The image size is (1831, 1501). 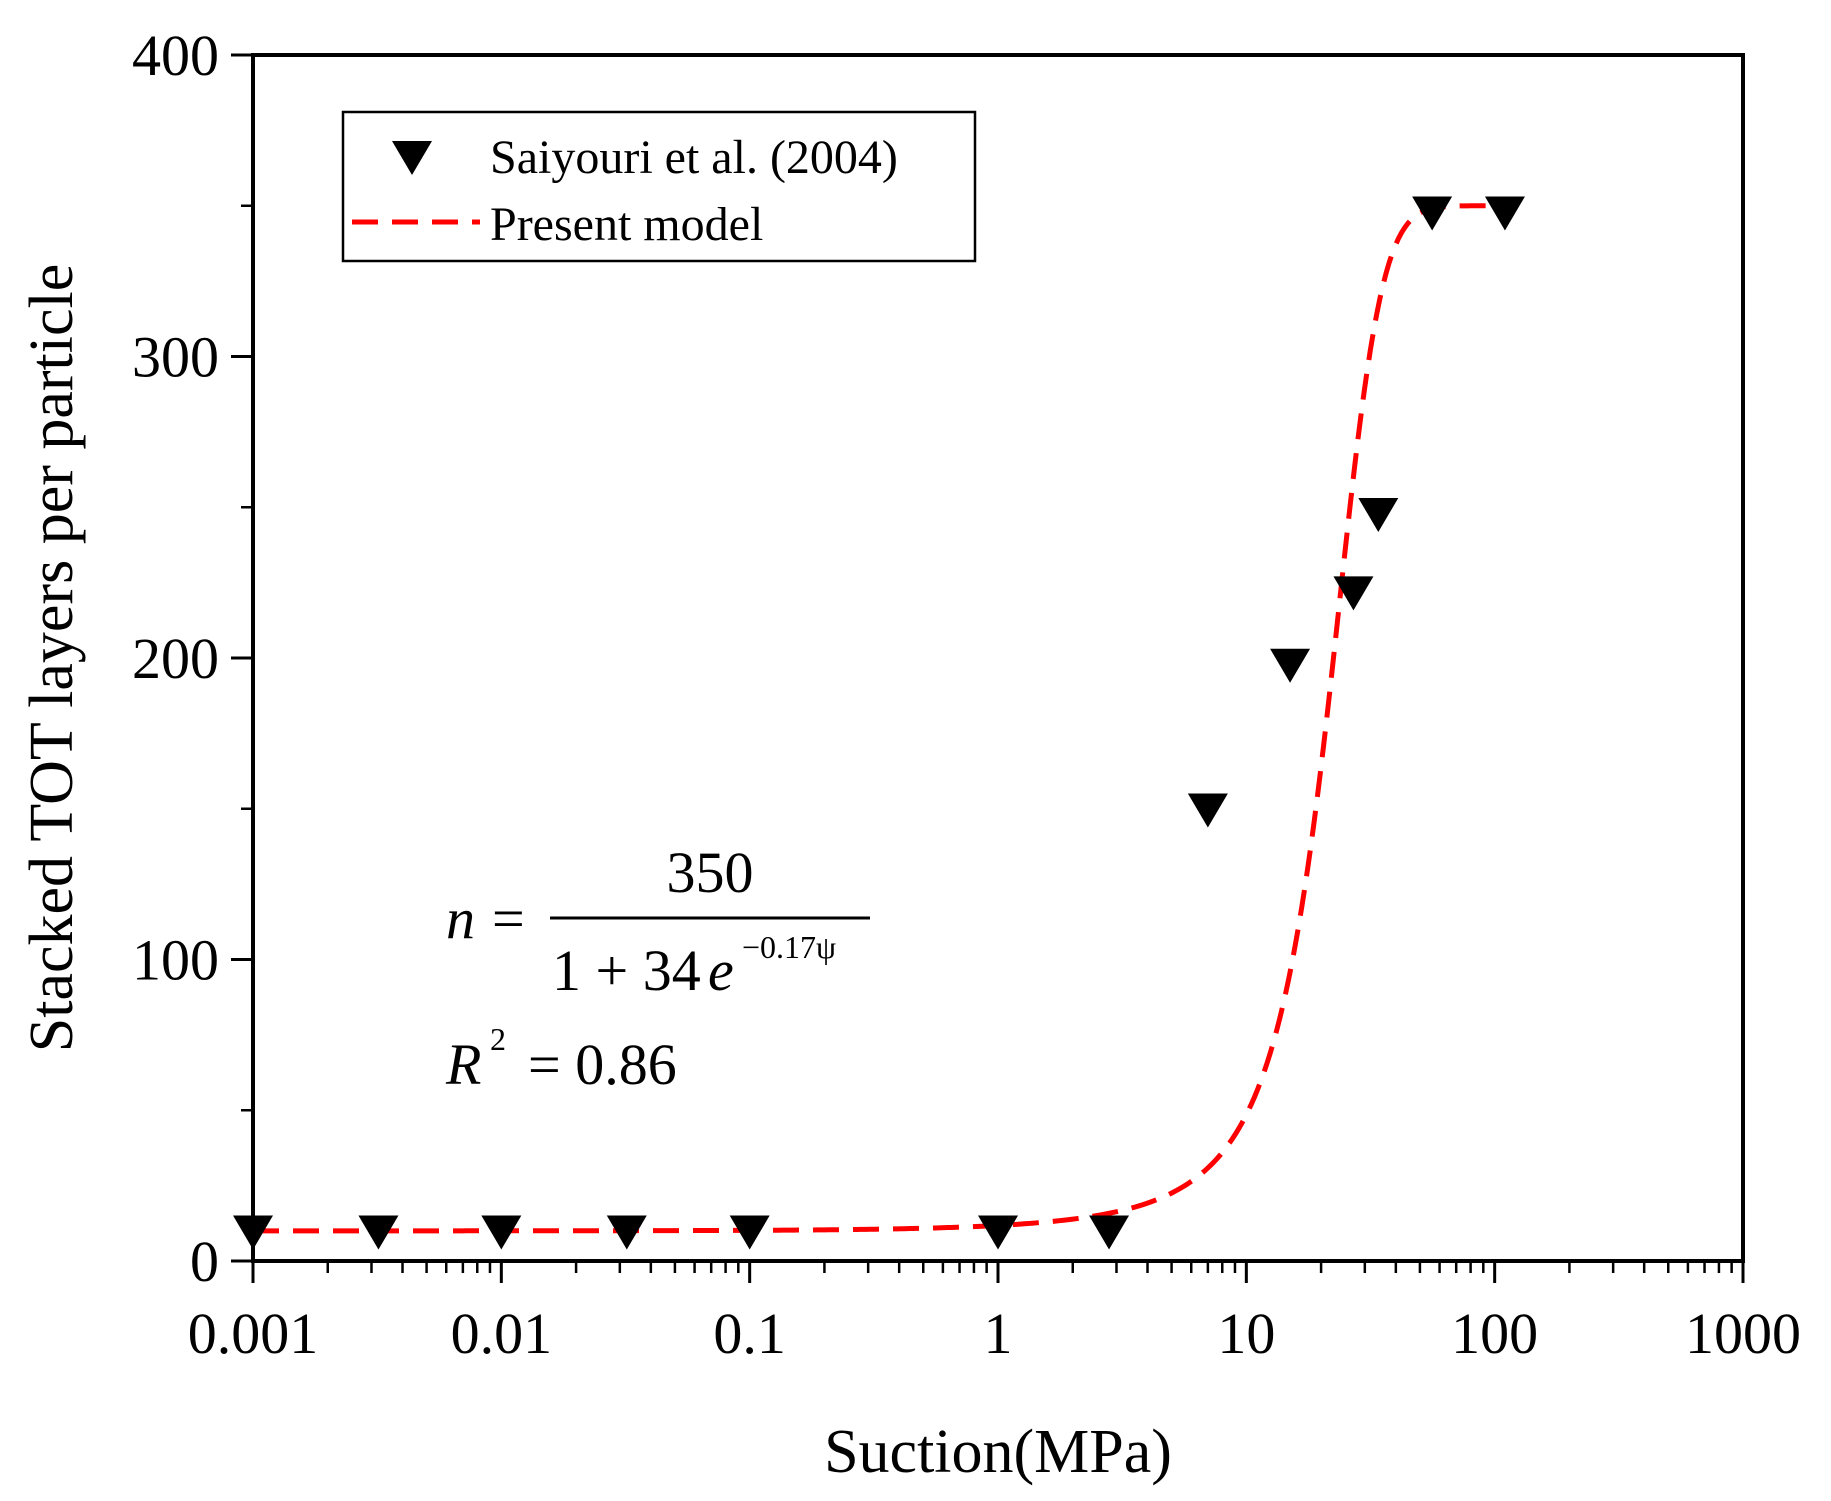 I want to click on equation-equals: =, so click(x=508, y=918).